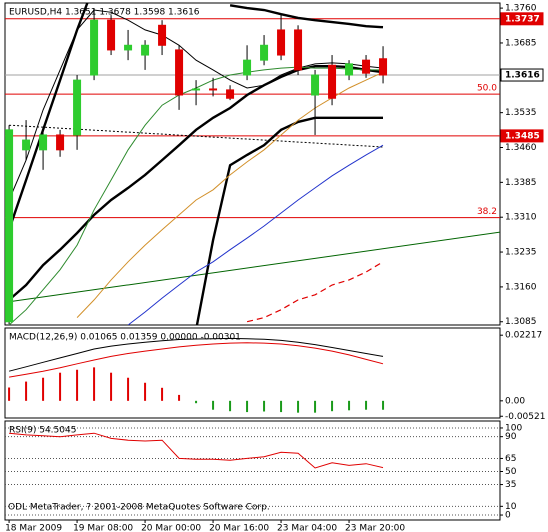 This screenshot has width=548, height=532. I want to click on y-tick-label: 0.00, so click(515, 401).